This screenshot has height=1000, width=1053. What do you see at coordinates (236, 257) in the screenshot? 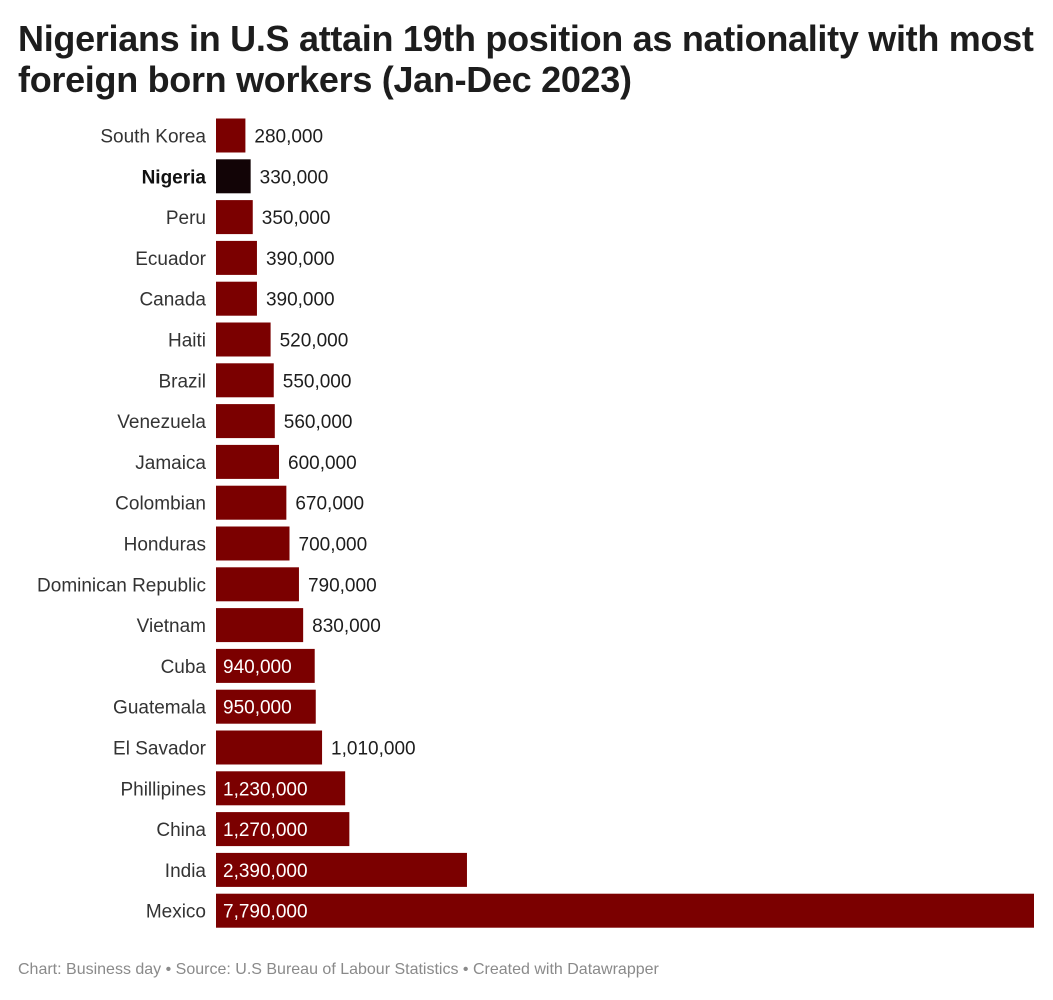
I see `bar-ecuador` at bounding box center [236, 257].